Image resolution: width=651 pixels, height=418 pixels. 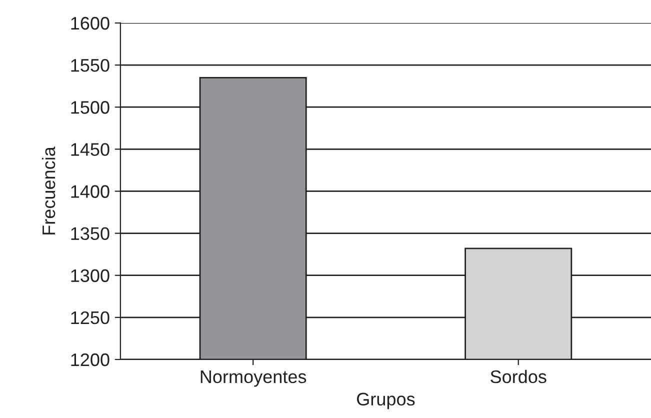 I want to click on y-tick-label: 1600, so click(x=90, y=23).